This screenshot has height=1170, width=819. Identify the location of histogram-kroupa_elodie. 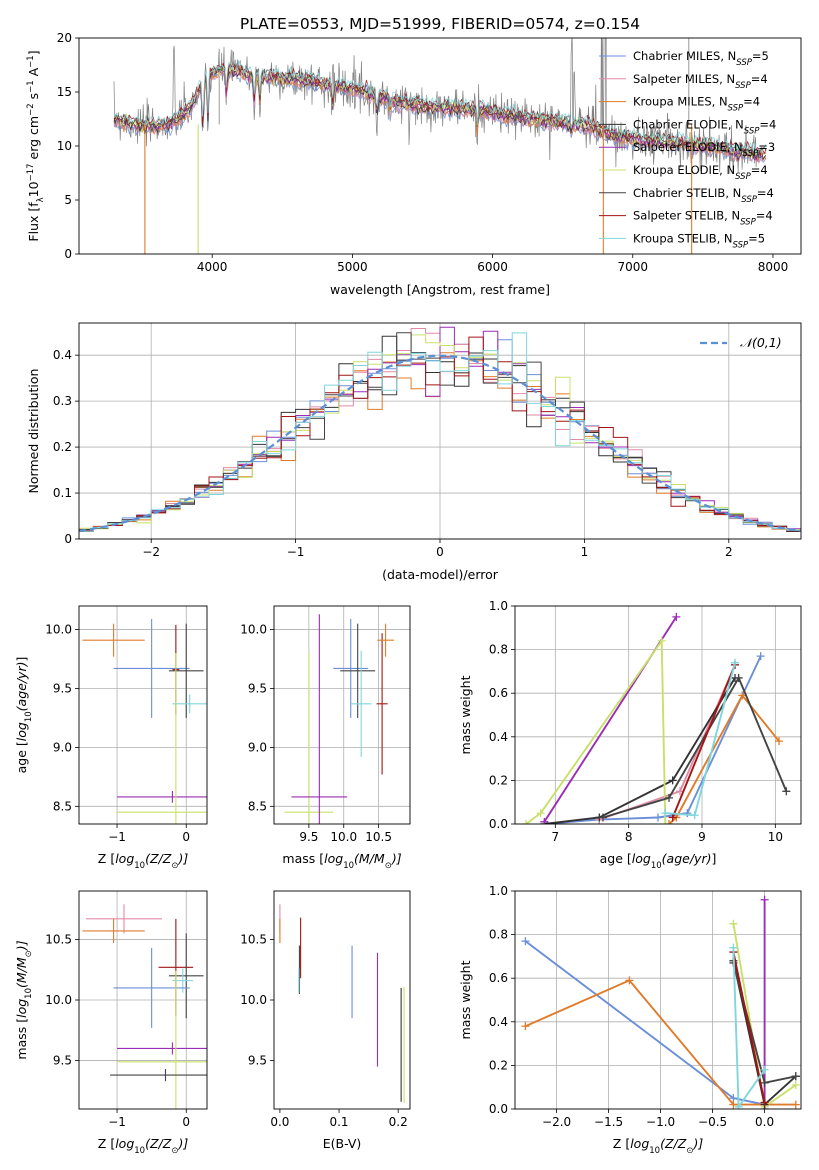
(440, 432).